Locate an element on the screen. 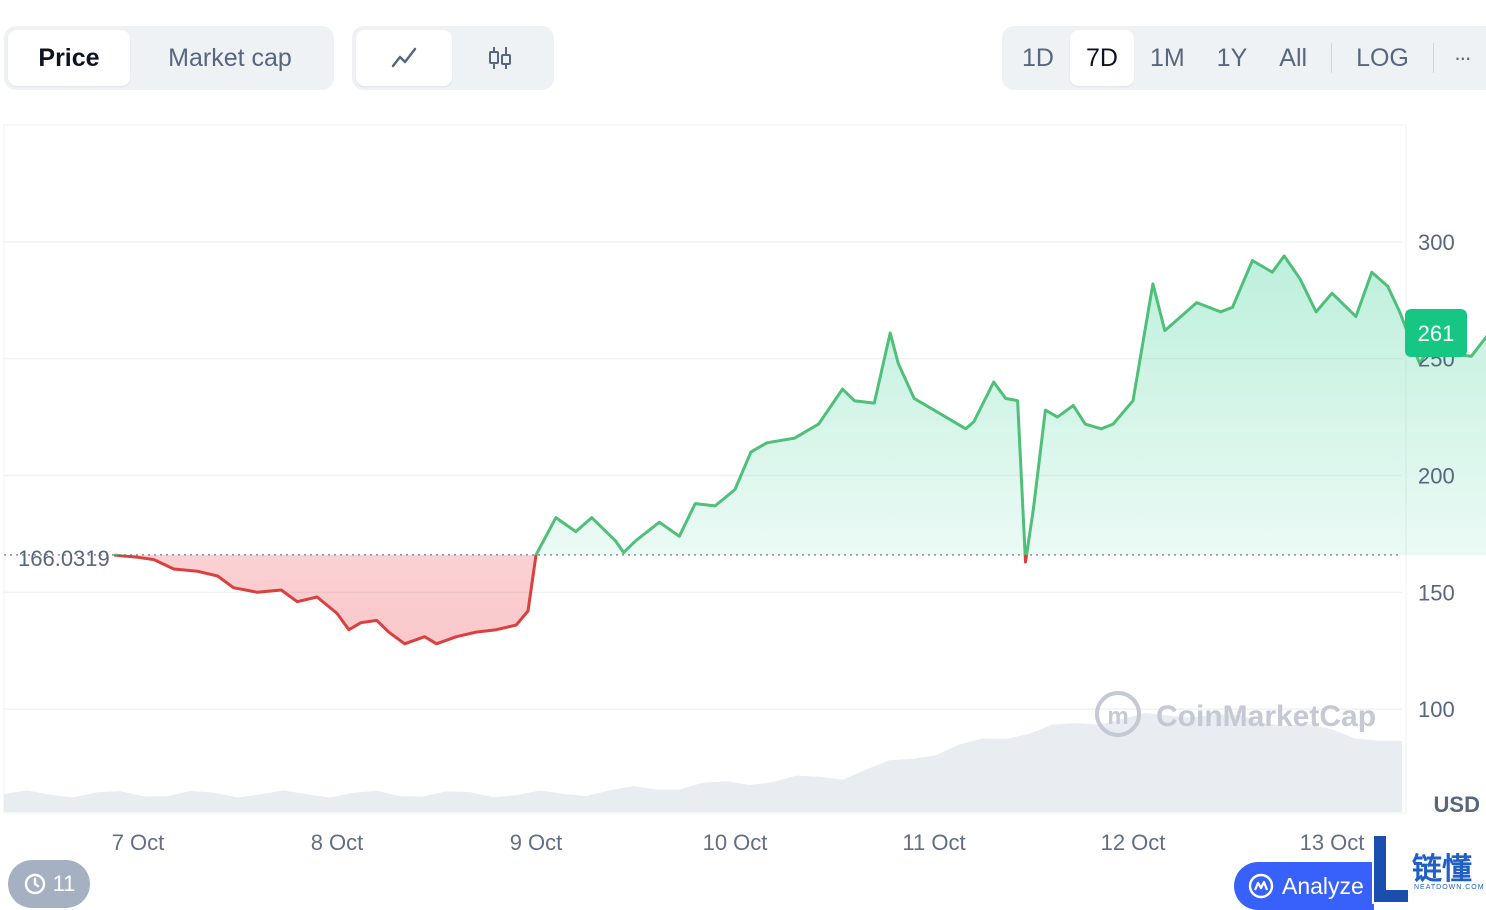 The width and height of the screenshot is (1486, 910). svg-text: m is located at coordinates (1117, 716).